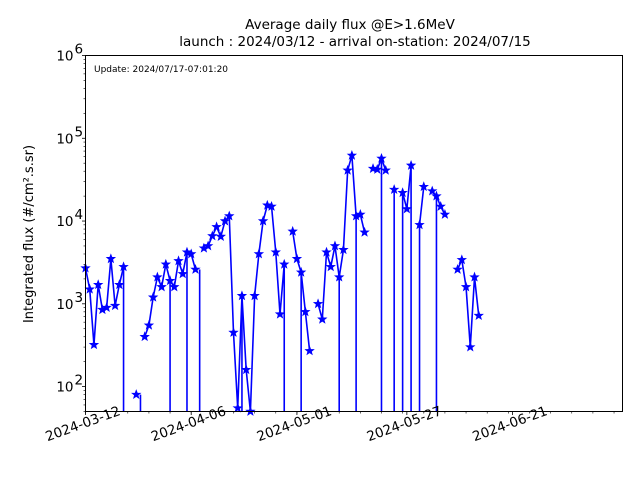 The image size is (640, 480). I want to click on y-tick-exponent: 3, so click(79, 298).